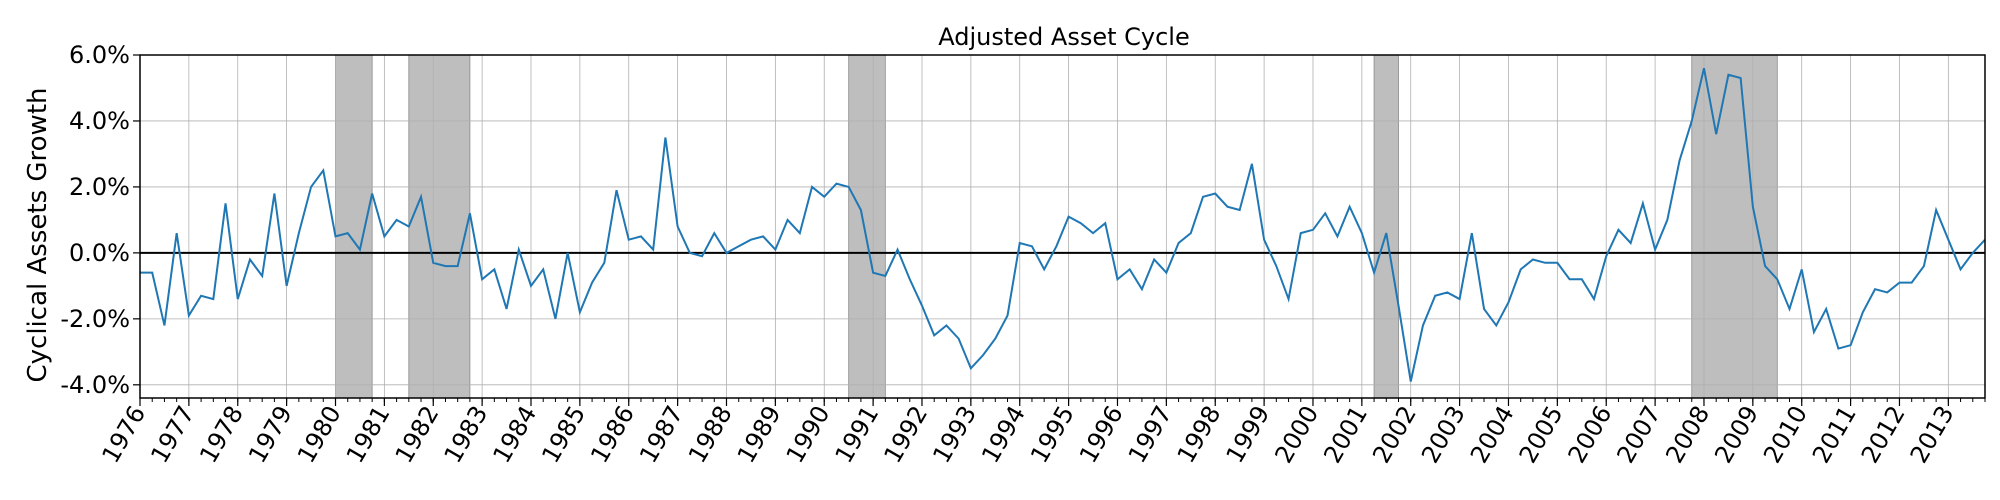 The height and width of the screenshot is (500, 2000). Describe the element at coordinates (368, 434) in the screenshot. I see `x-tick-label: 1981` at that location.